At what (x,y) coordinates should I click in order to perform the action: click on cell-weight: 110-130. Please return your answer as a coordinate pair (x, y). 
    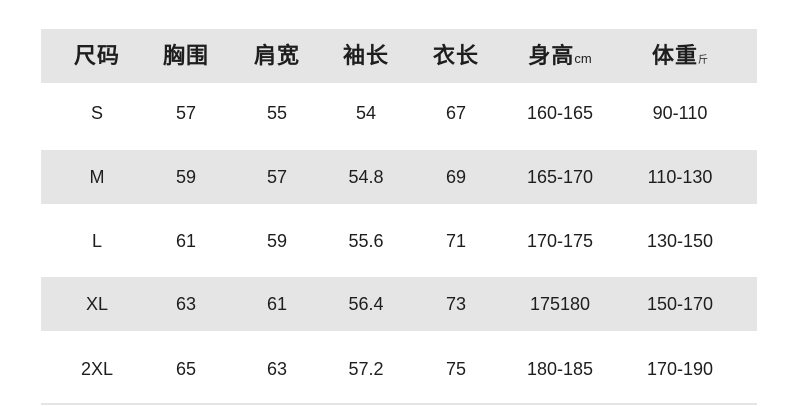
    Looking at the image, I should click on (680, 177).